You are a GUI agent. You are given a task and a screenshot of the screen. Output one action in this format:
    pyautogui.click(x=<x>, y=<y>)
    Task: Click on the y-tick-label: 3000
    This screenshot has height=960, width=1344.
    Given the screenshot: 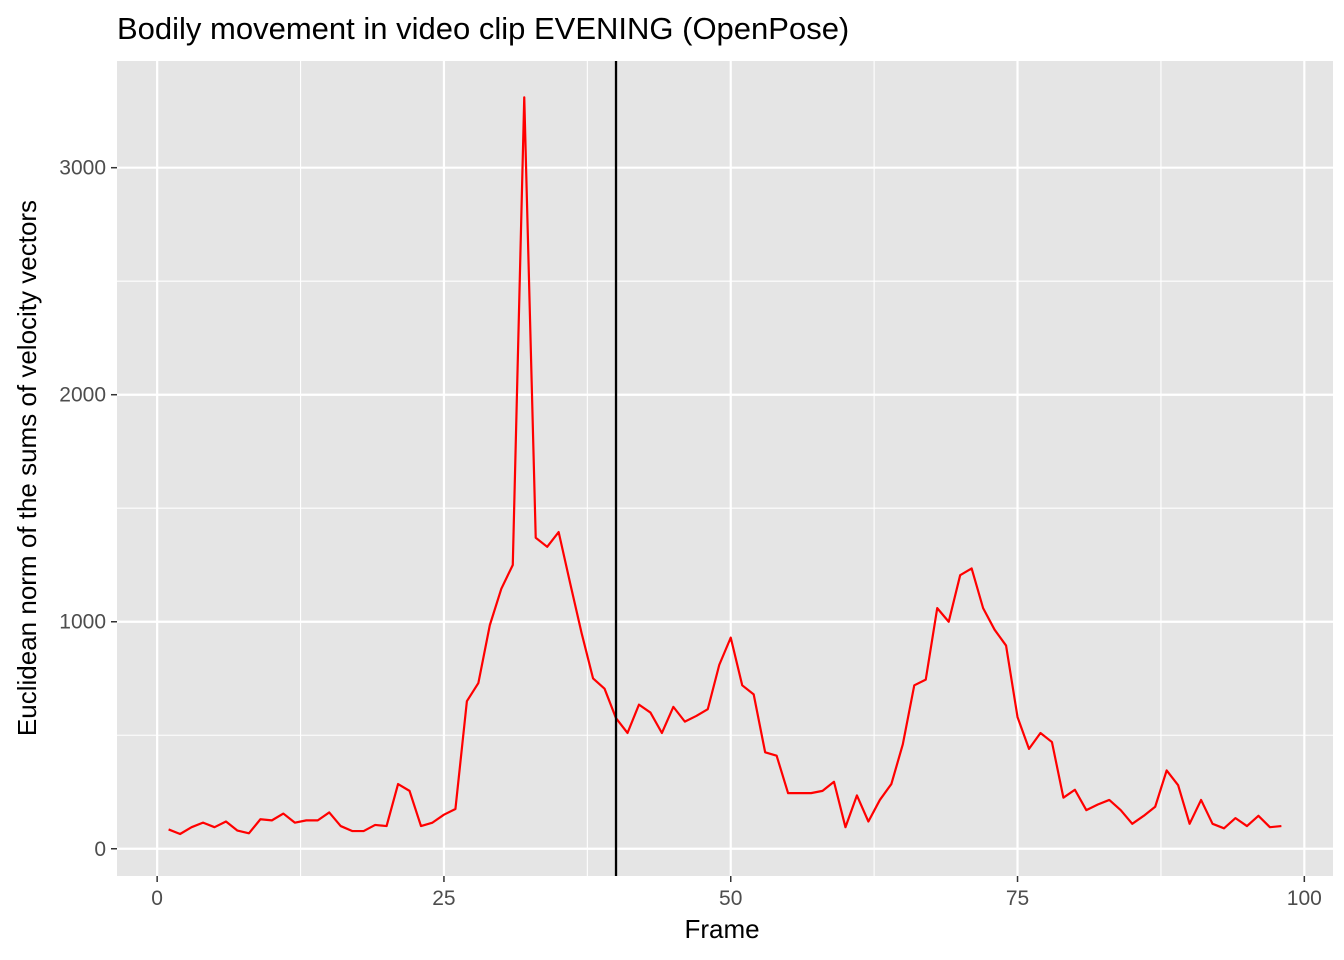 What is the action you would take?
    pyautogui.click(x=82, y=168)
    